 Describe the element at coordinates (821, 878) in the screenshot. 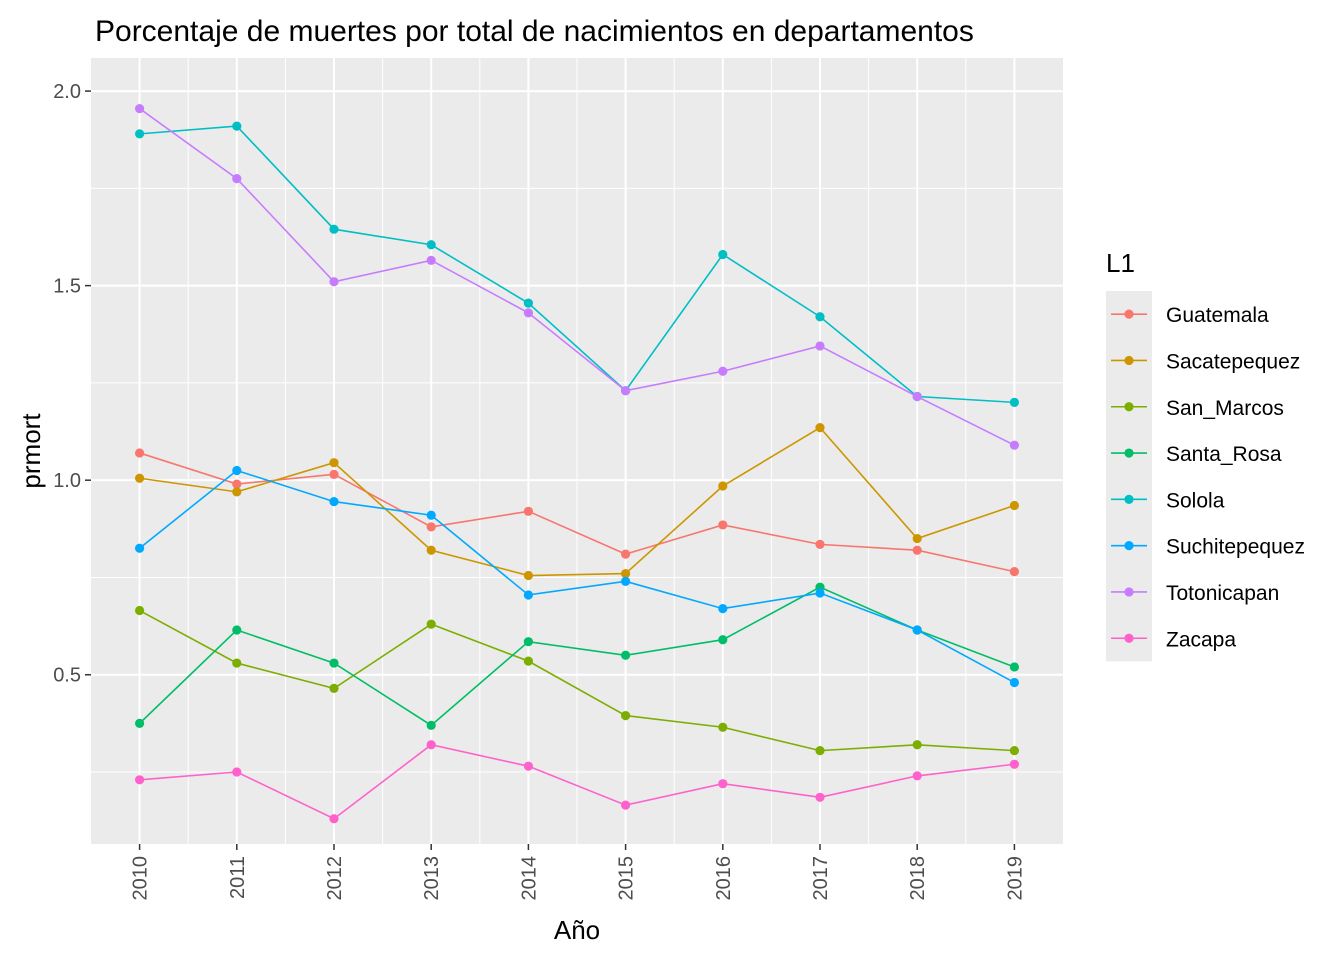

I see `x-tick-label: 2017` at that location.